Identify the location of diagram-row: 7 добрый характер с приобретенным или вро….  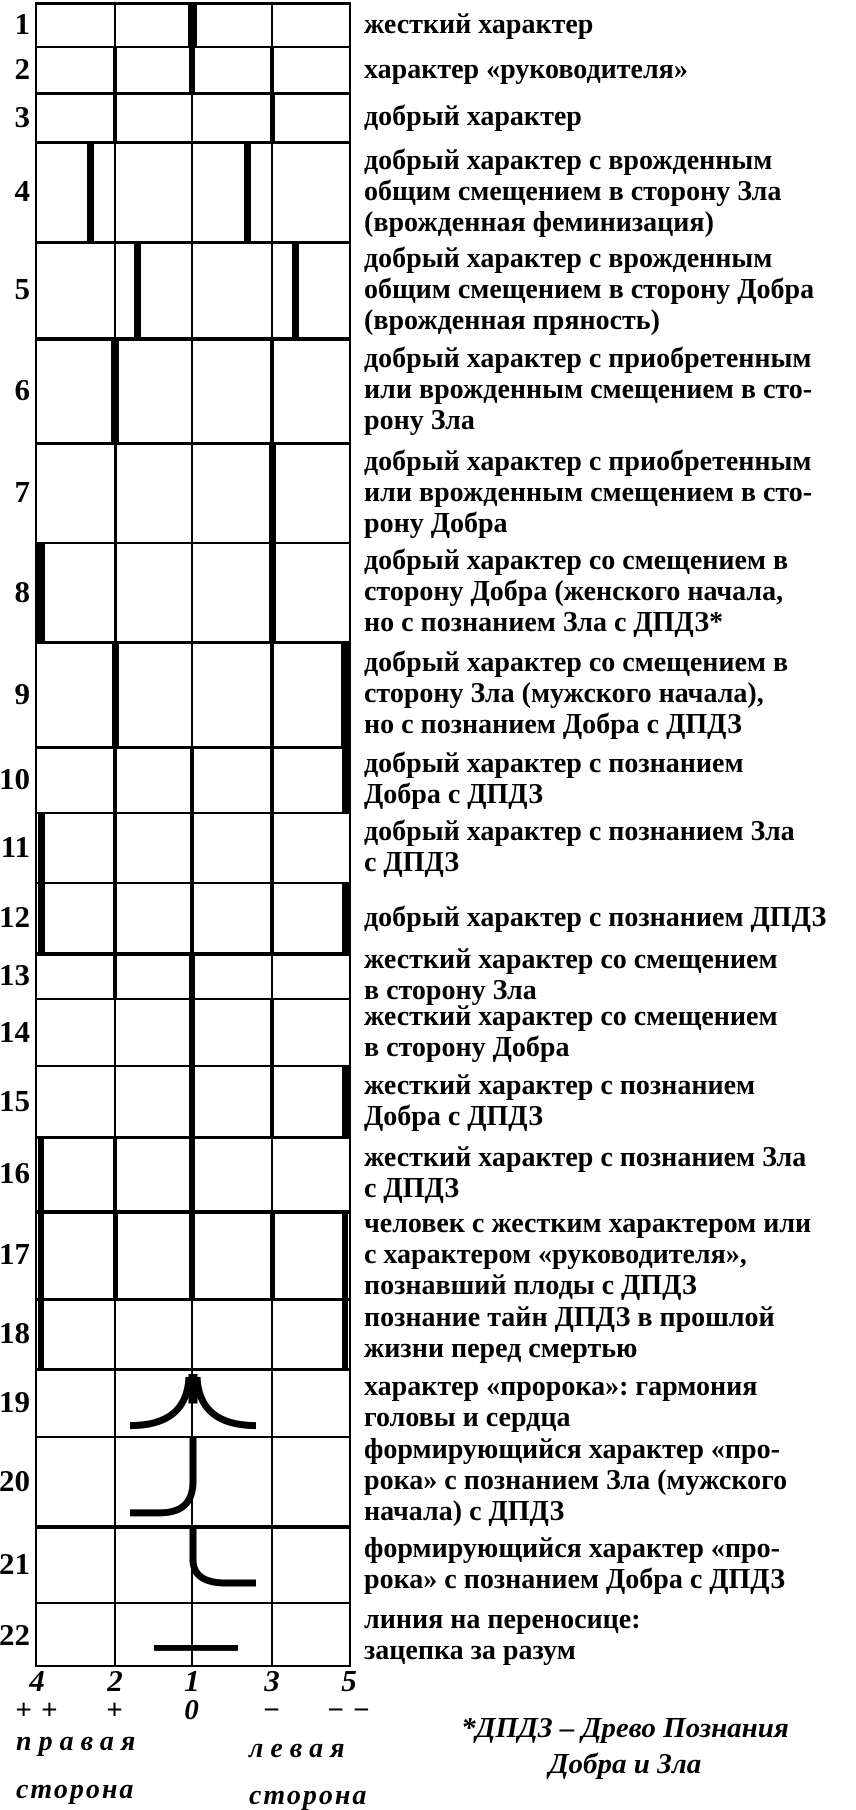
(428, 492).